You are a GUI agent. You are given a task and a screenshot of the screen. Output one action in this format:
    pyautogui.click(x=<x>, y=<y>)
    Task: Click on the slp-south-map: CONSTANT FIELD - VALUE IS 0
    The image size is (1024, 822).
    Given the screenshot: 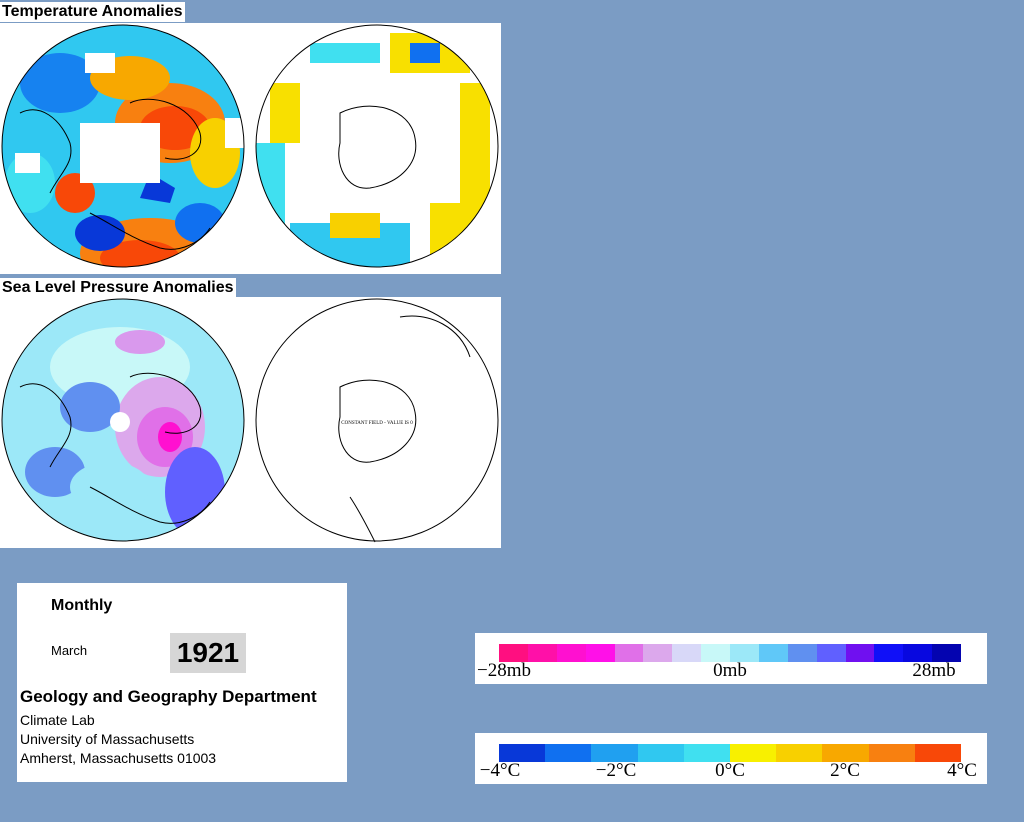 What is the action you would take?
    pyautogui.click(x=377, y=420)
    